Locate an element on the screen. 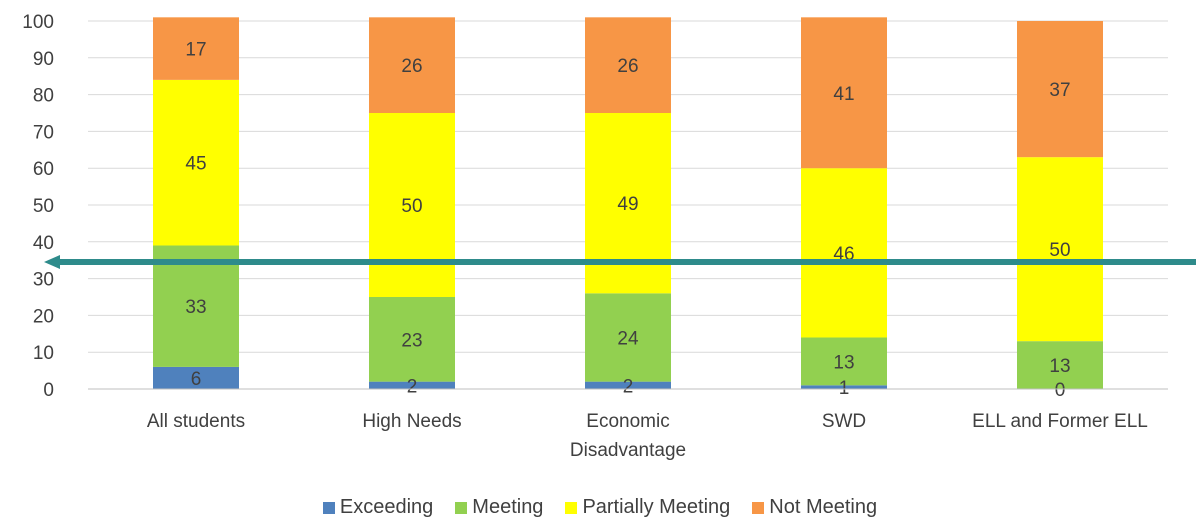 The width and height of the screenshot is (1200, 521). data-label: 23 is located at coordinates (411, 340).